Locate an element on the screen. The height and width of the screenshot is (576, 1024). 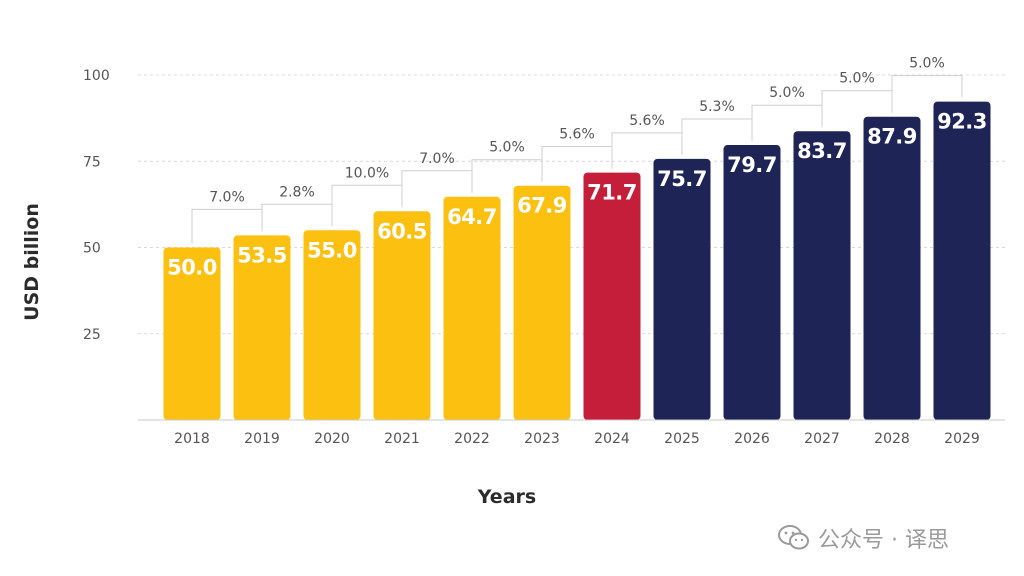
x-tick-label: 2018 is located at coordinates (192, 439).